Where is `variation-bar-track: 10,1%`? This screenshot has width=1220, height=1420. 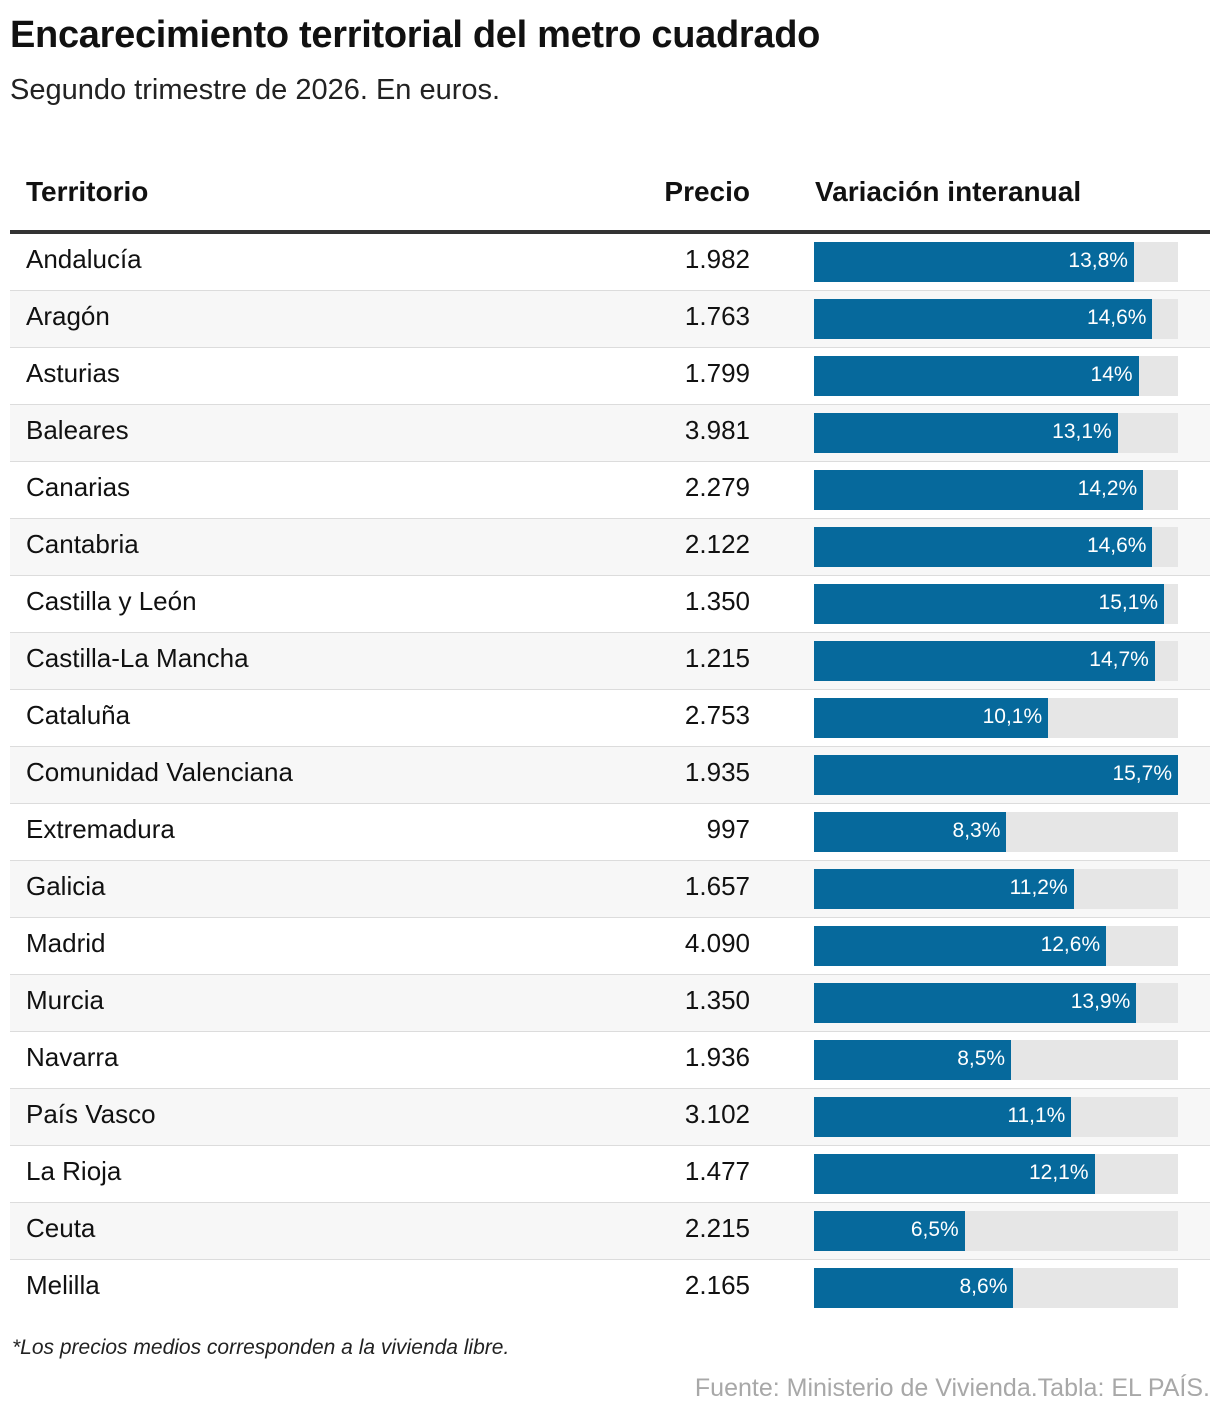
variation-bar-track: 10,1% is located at coordinates (996, 718).